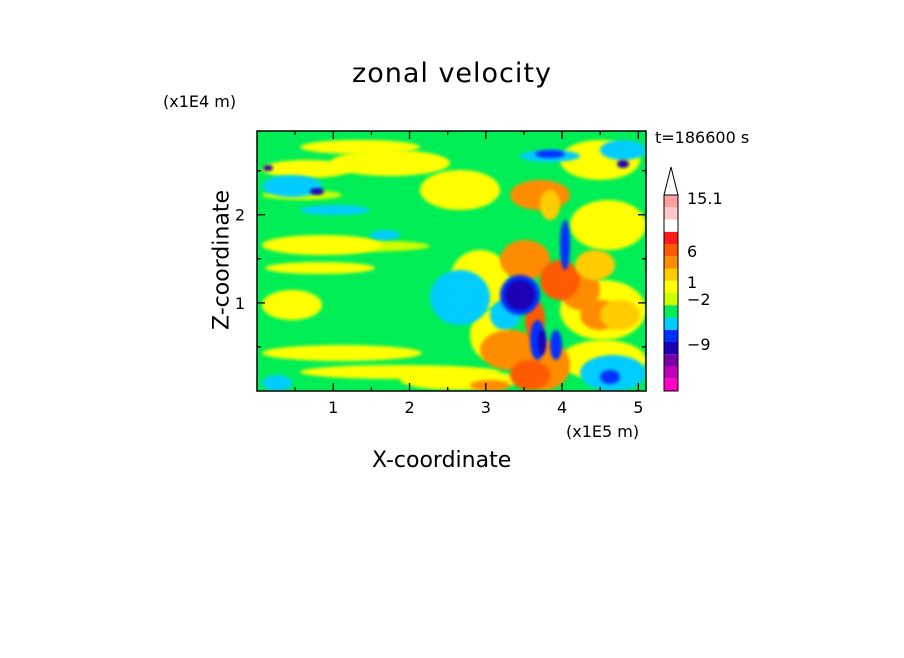 The height and width of the screenshot is (658, 904). What do you see at coordinates (699, 344) in the screenshot?
I see `colorbar-label: −9` at bounding box center [699, 344].